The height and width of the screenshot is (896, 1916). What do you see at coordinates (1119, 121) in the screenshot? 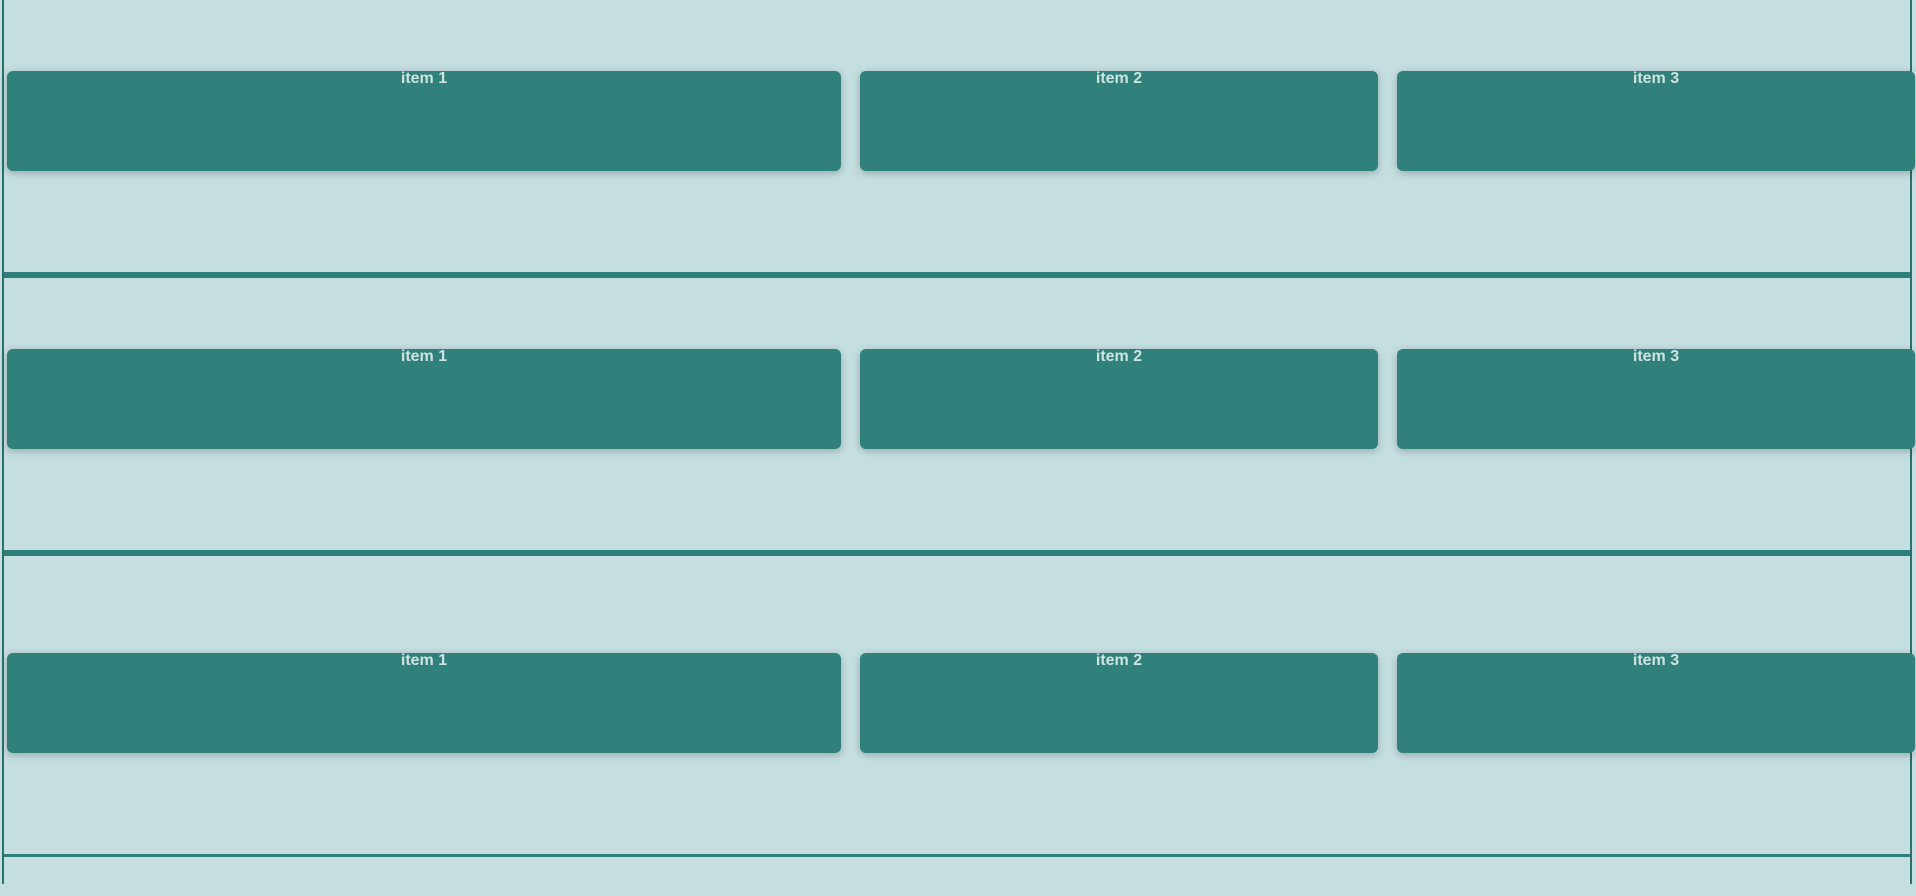
I see `row-1-item-2: item 2` at bounding box center [1119, 121].